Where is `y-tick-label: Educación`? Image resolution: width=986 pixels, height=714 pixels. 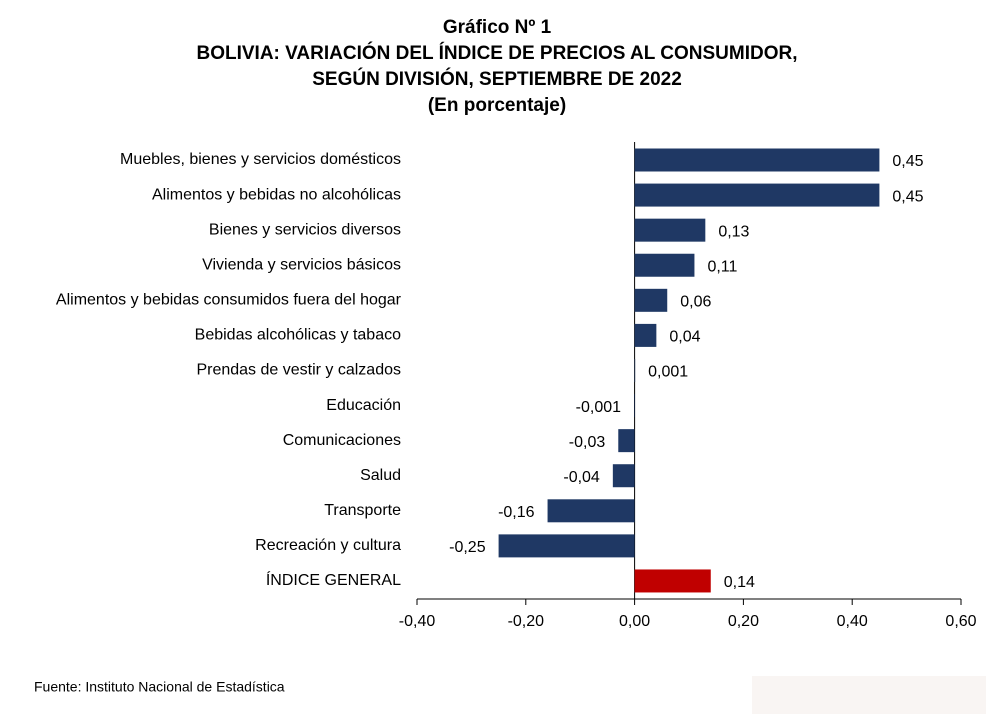
y-tick-label: Educación is located at coordinates (363, 405).